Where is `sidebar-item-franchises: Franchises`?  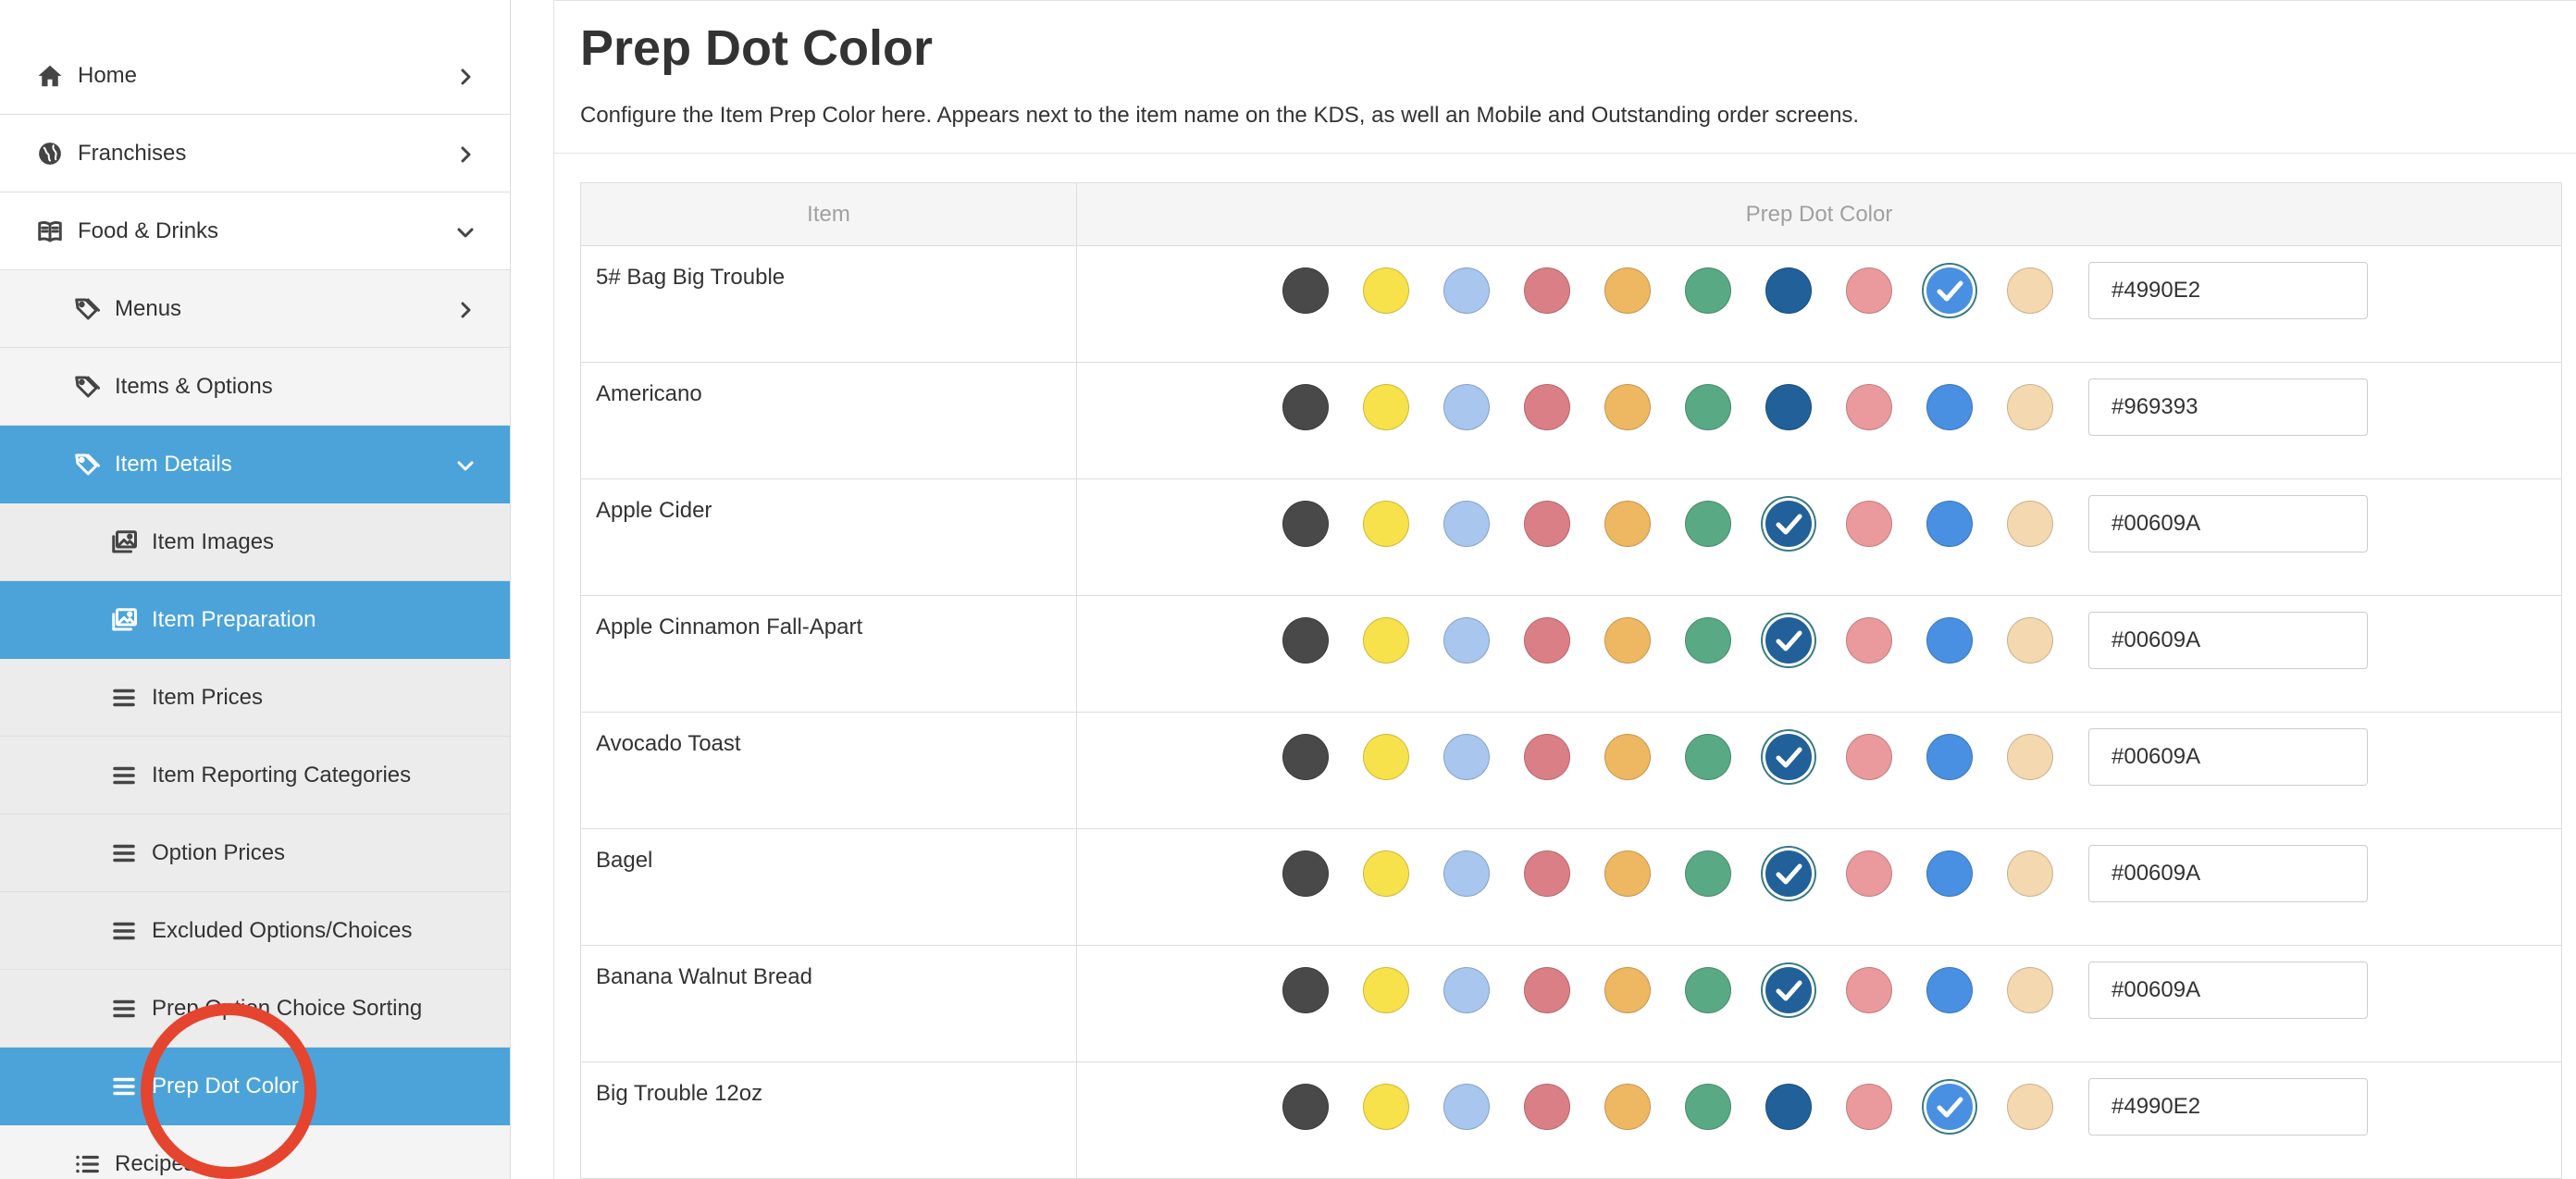
sidebar-item-franchises: Franchises is located at coordinates (255, 153).